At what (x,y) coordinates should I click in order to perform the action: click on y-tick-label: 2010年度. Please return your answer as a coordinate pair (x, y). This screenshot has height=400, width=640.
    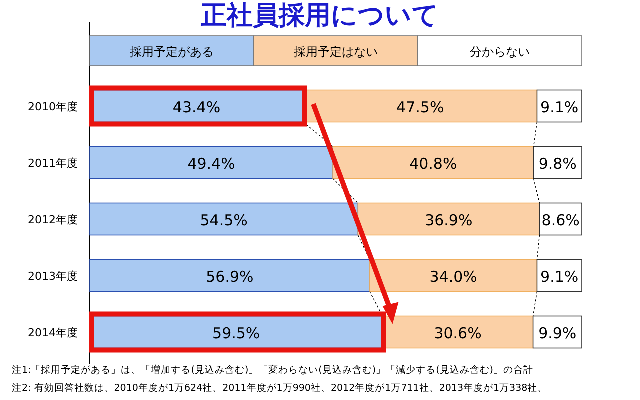
    Looking at the image, I should click on (53, 107).